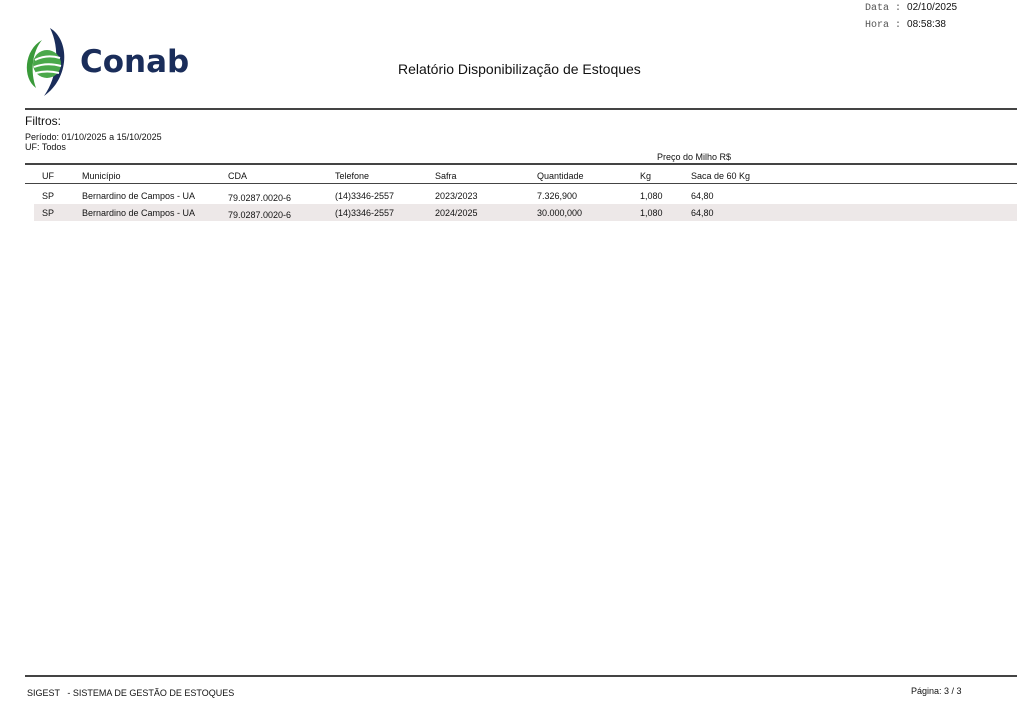 Image resolution: width=1024 pixels, height=720 pixels. What do you see at coordinates (48, 176) in the screenshot?
I see `col-uf: UF` at bounding box center [48, 176].